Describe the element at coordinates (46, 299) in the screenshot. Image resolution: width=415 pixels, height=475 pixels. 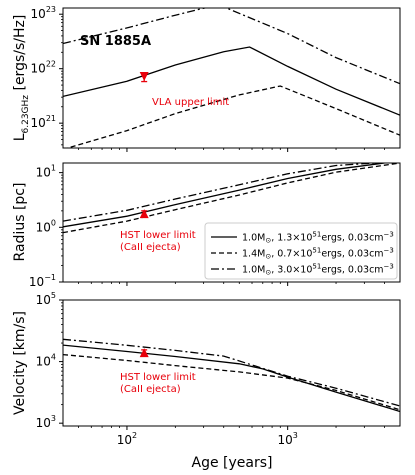
I see `velocity-ytick-label: 10⁵` at that location.